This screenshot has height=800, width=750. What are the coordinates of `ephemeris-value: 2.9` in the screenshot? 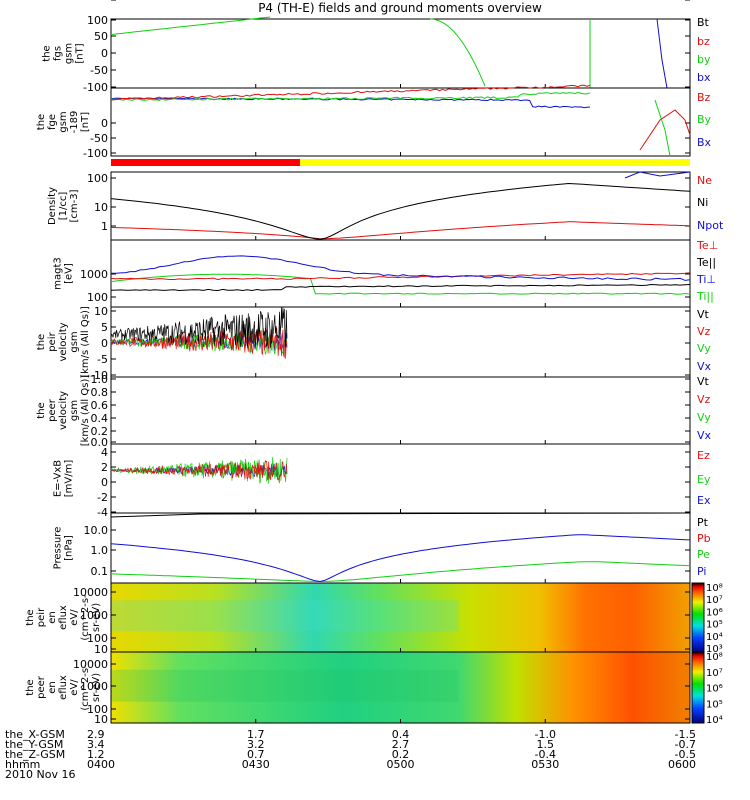 It's located at (96, 734).